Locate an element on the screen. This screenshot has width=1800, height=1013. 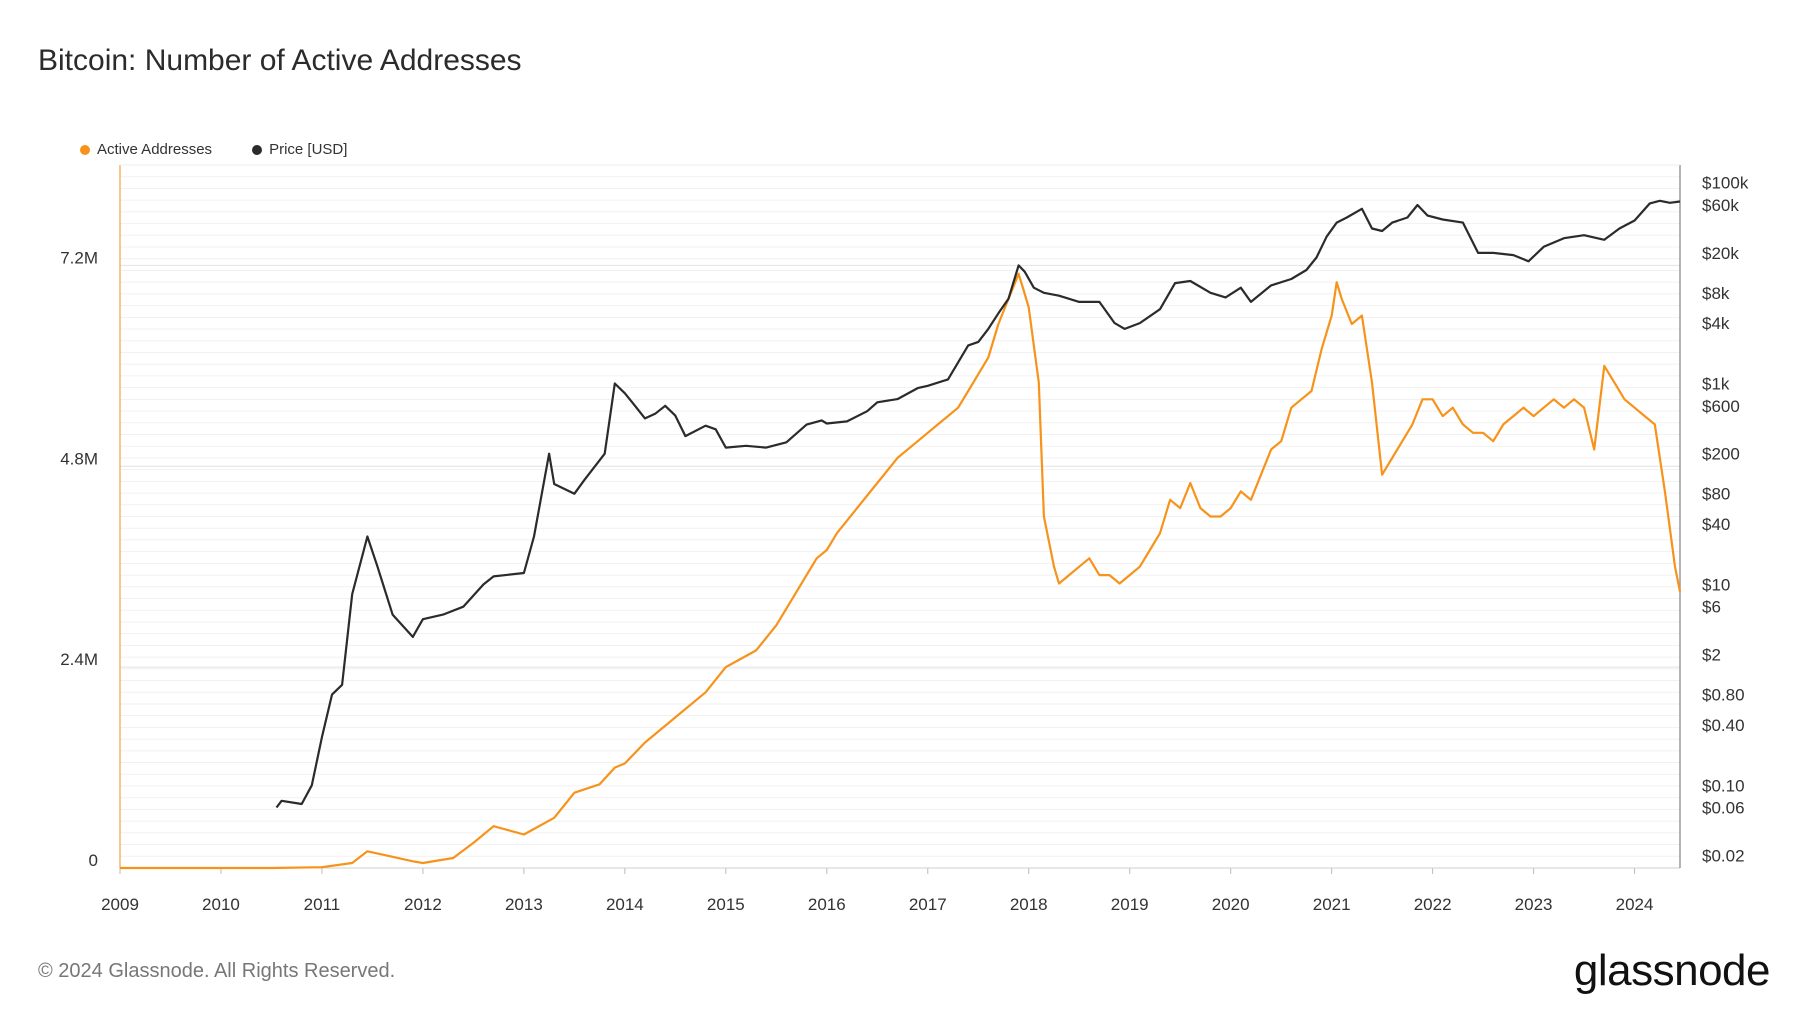
left-tick-label: 7.2M is located at coordinates (79, 257).